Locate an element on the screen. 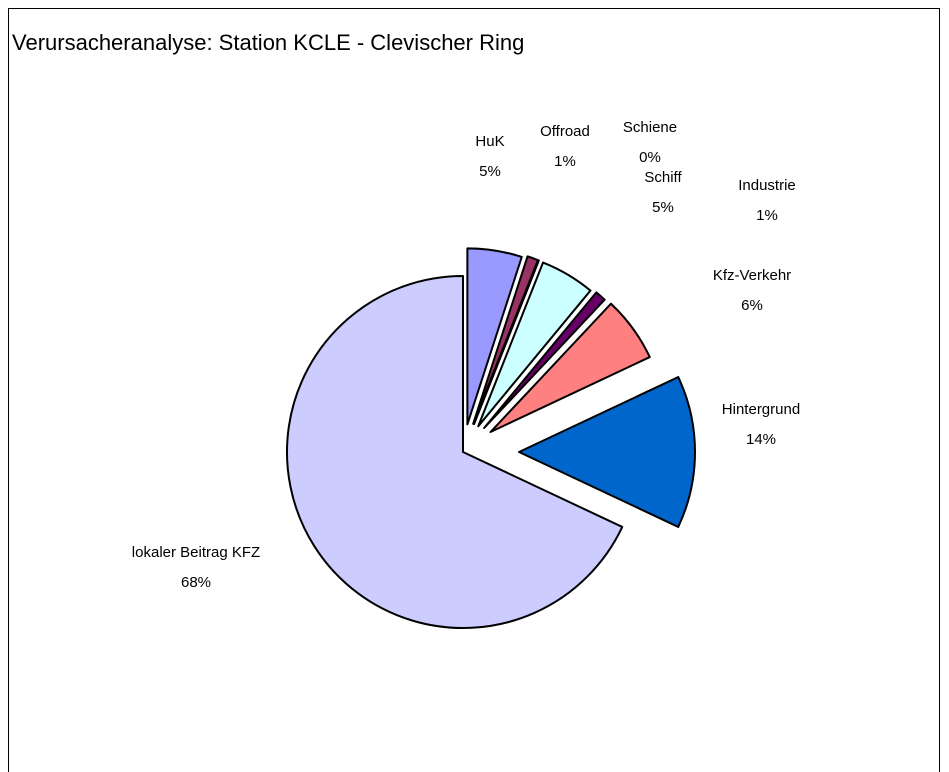 This screenshot has height=772, width=949. slice-value-label: 6% is located at coordinates (752, 305).